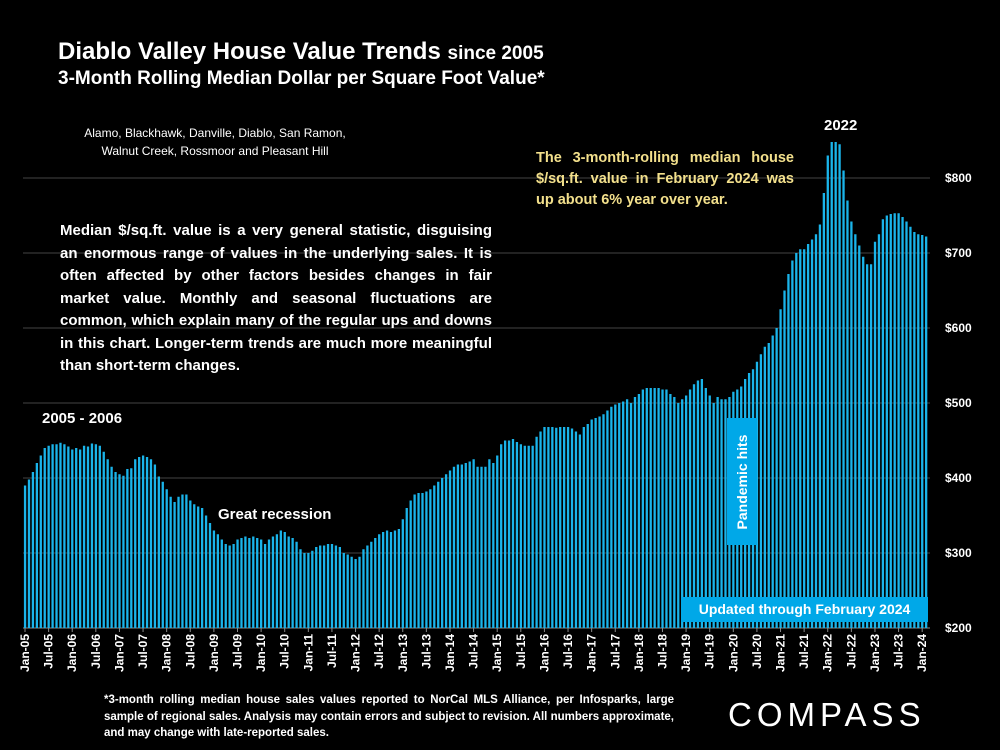 The width and height of the screenshot is (1000, 750). I want to click on updated-box: Updated through February 2024, so click(804, 609).